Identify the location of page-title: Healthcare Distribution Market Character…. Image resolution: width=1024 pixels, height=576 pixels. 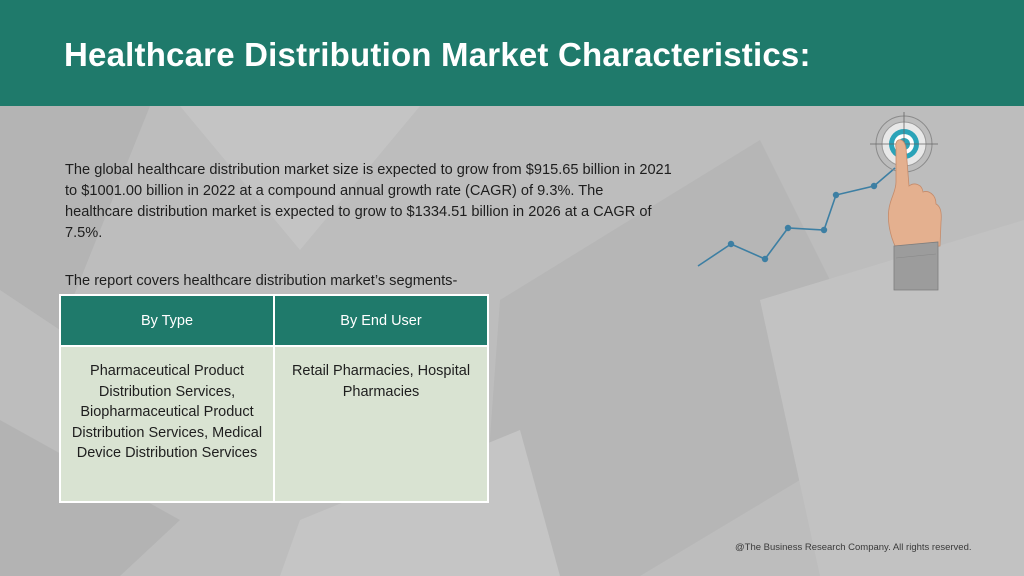
(437, 54).